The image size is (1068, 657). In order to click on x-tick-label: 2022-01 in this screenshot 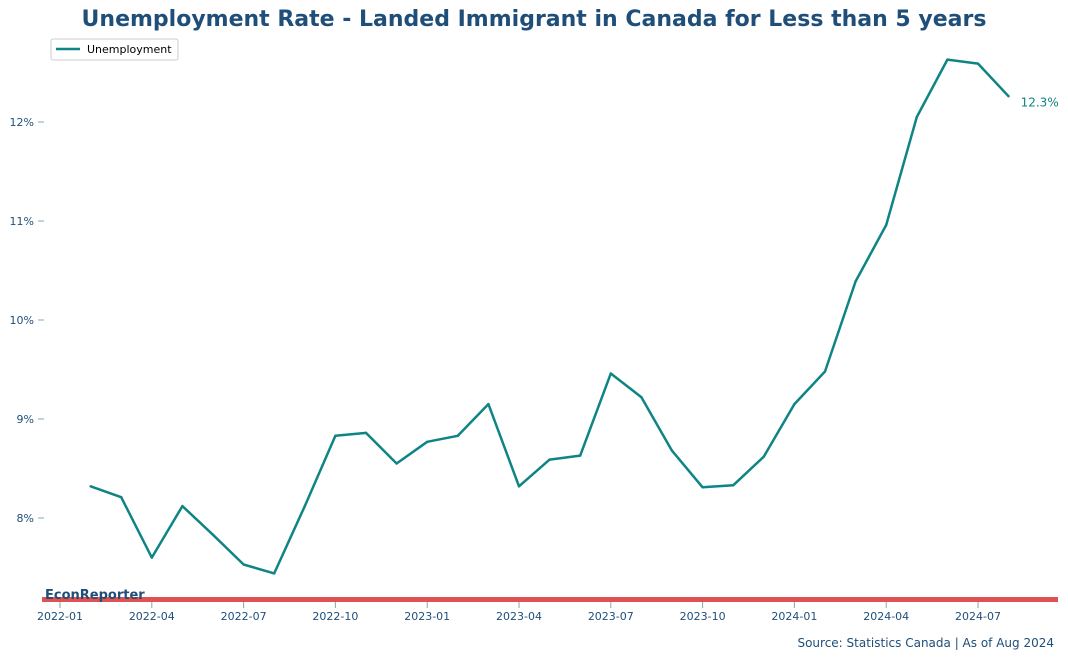, I will do `click(60, 616)`.